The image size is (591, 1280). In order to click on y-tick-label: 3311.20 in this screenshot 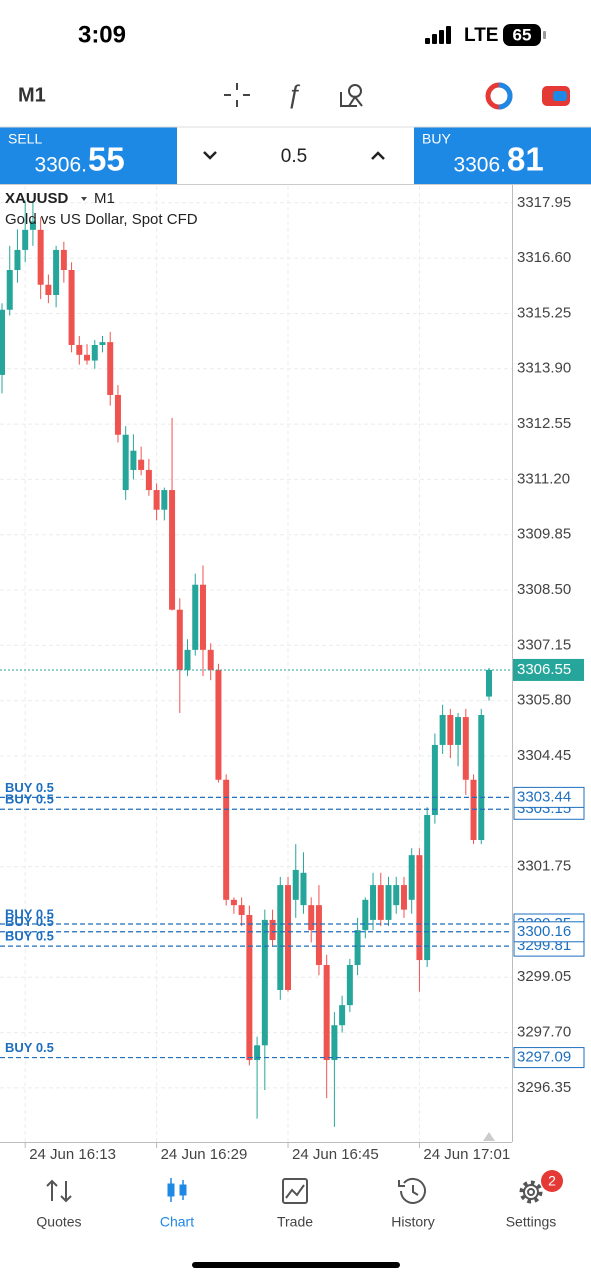, I will do `click(543, 478)`.